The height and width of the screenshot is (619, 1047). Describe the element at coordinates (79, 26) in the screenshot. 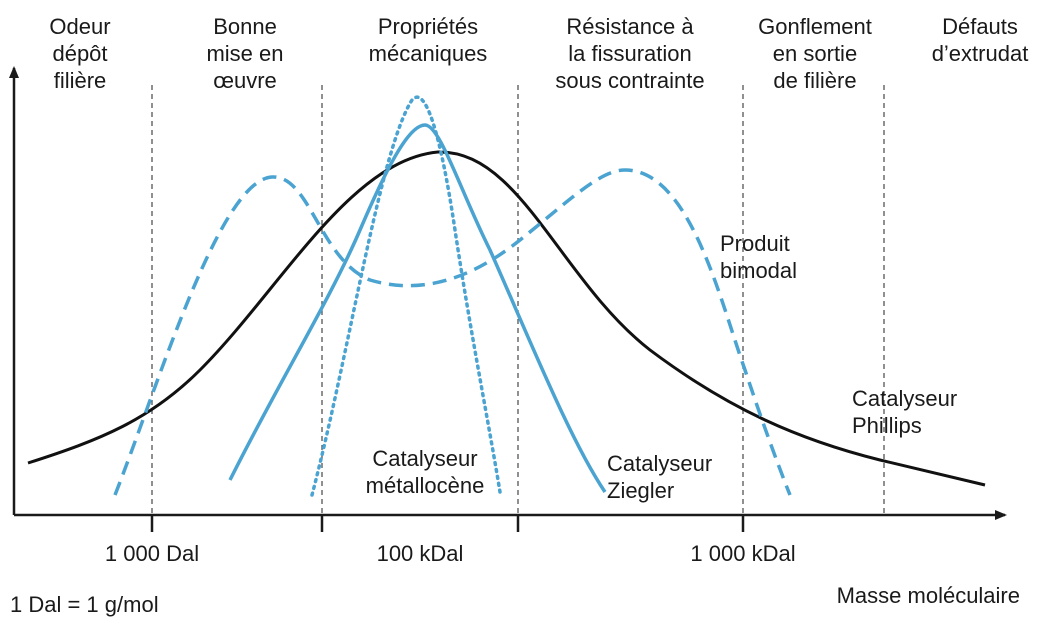

I see `label: Odeur` at that location.